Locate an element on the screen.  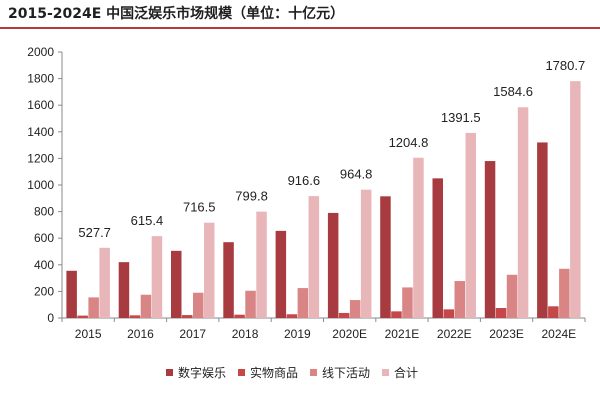
y-tick-label: 1600 is located at coordinates (40, 105).